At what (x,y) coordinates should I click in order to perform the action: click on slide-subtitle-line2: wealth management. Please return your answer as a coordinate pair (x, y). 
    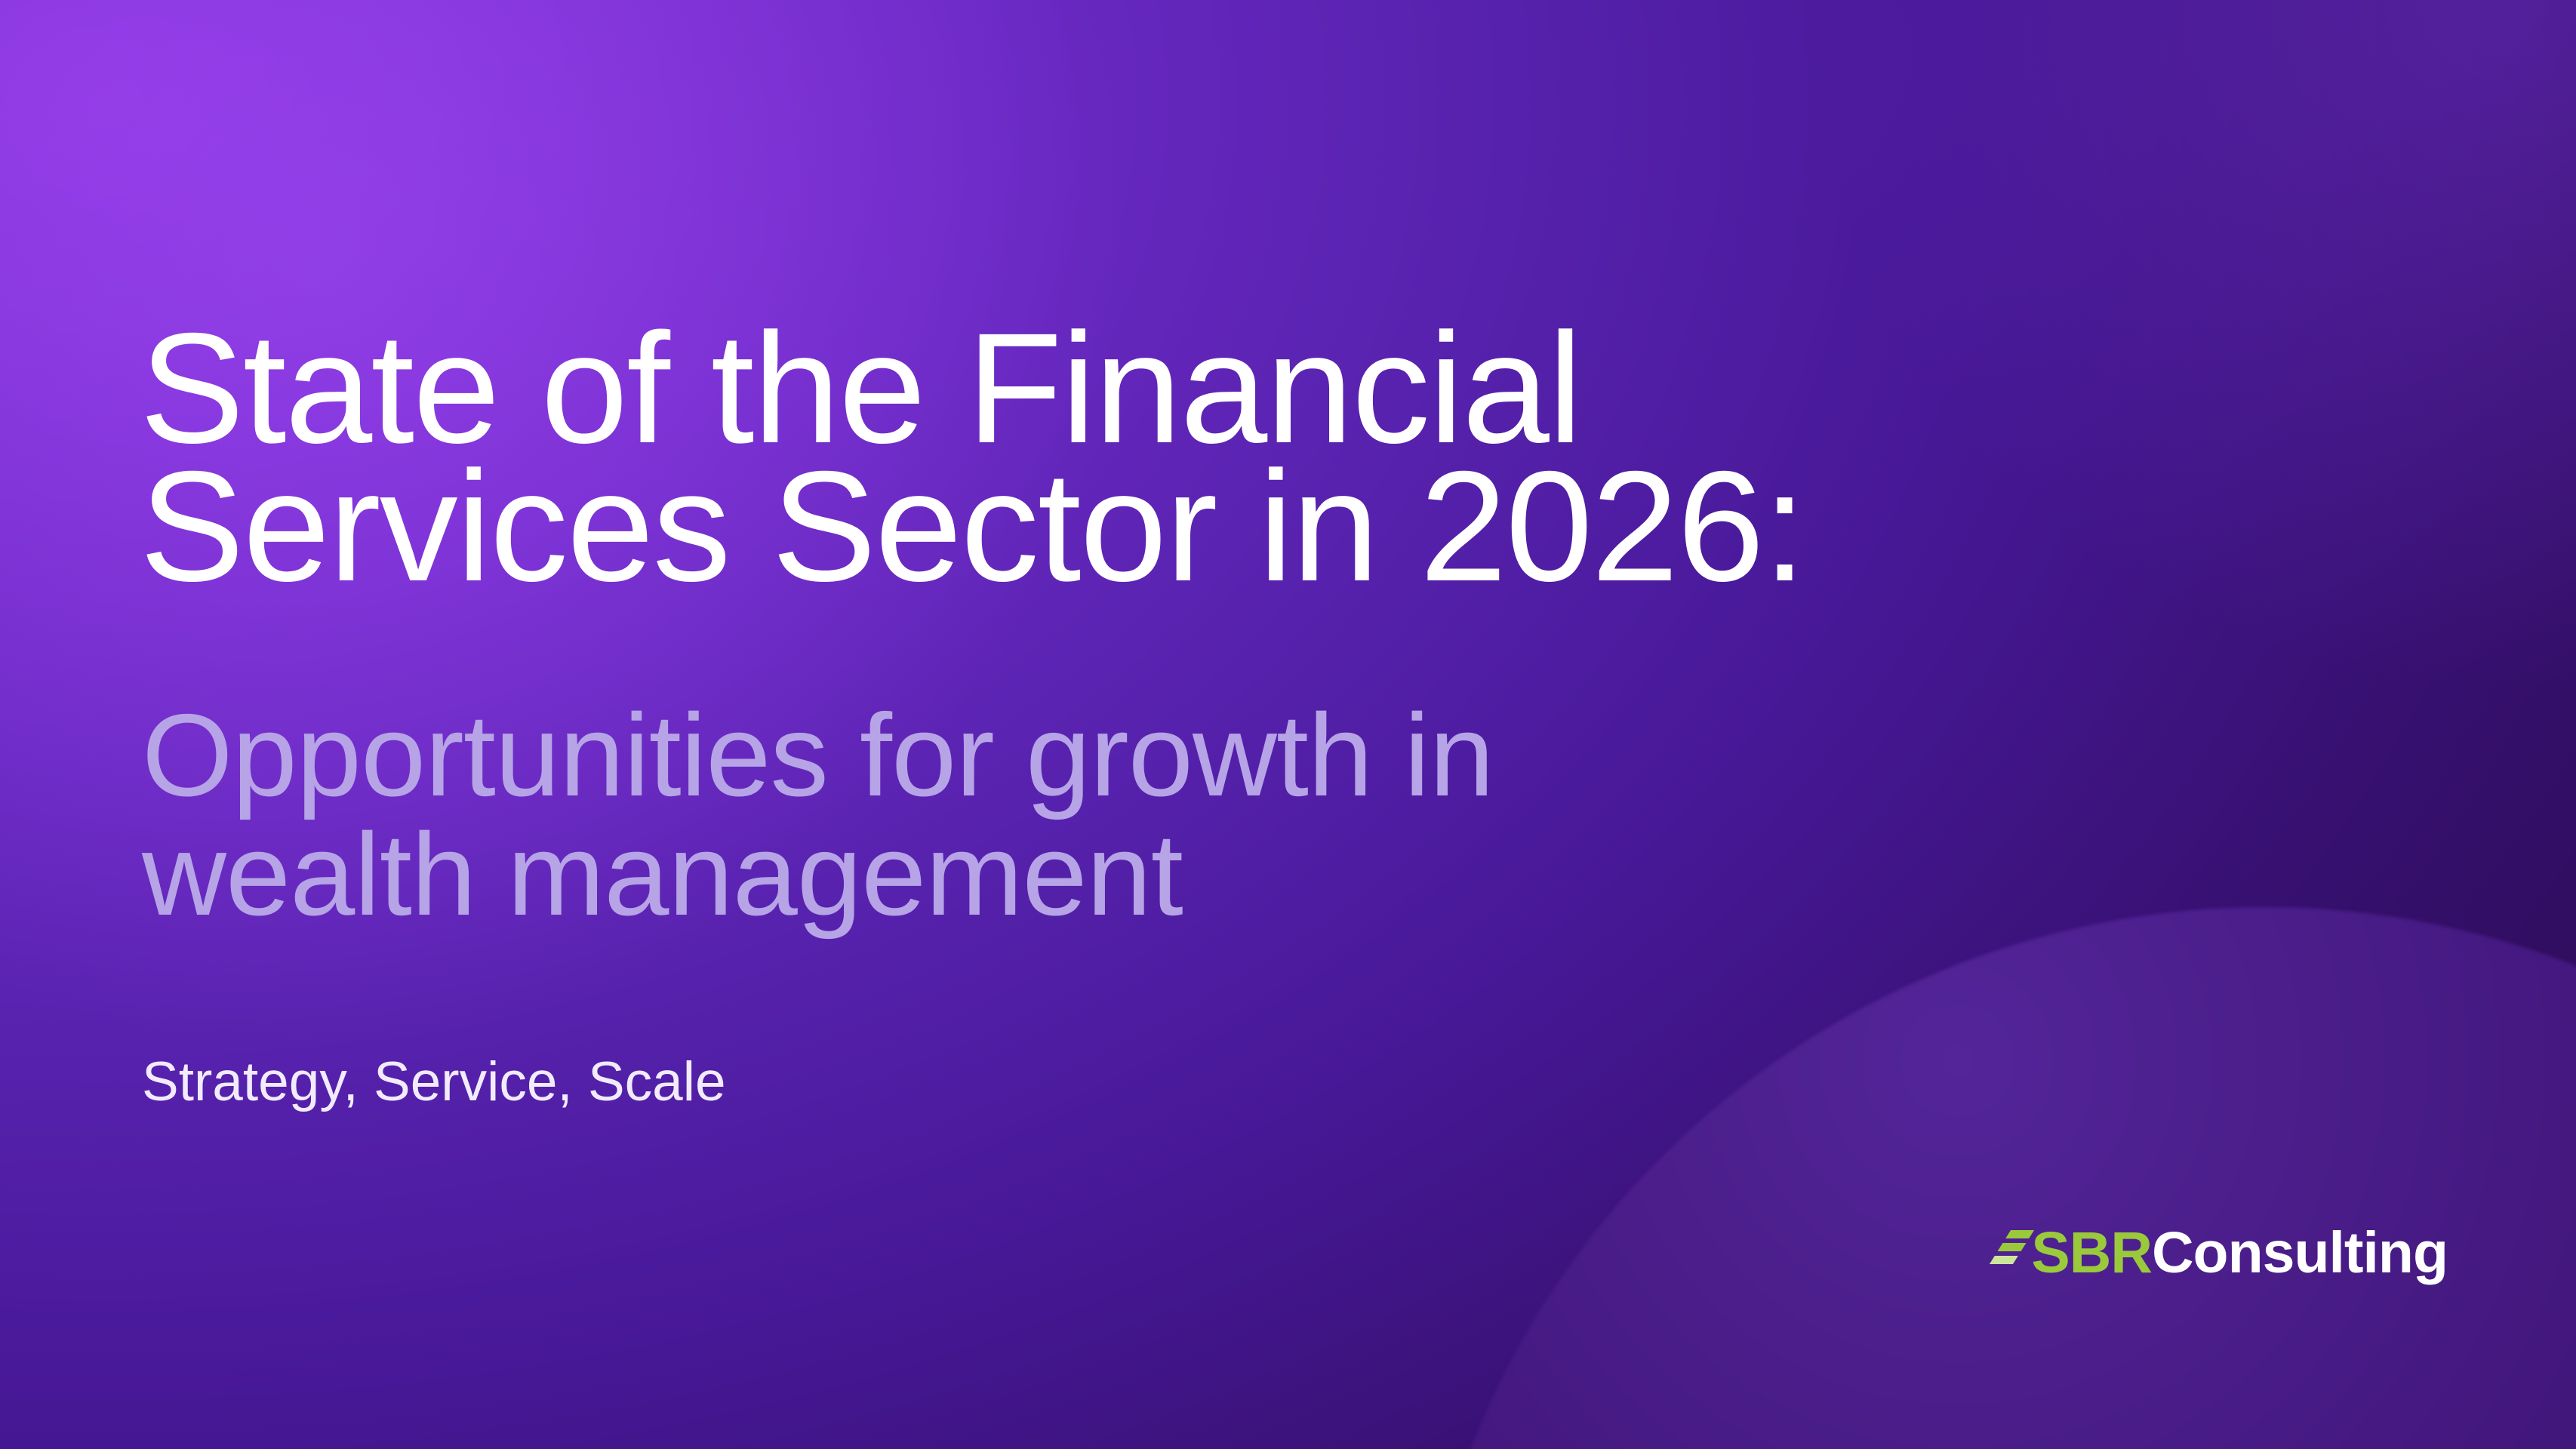
    Looking at the image, I should click on (662, 874).